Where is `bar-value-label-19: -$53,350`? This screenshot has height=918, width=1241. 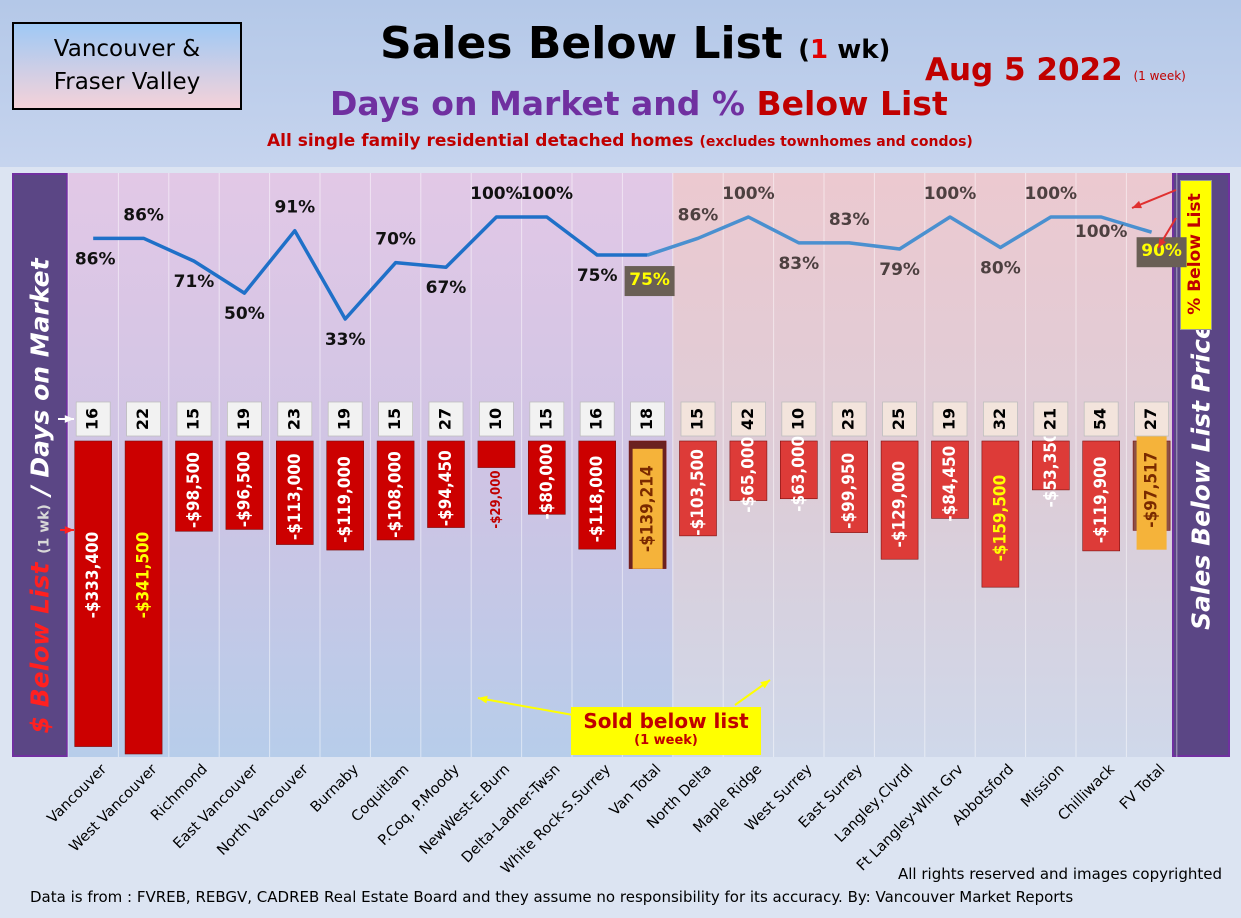 bar-value-label-19: -$53,350 is located at coordinates (1051, 469).